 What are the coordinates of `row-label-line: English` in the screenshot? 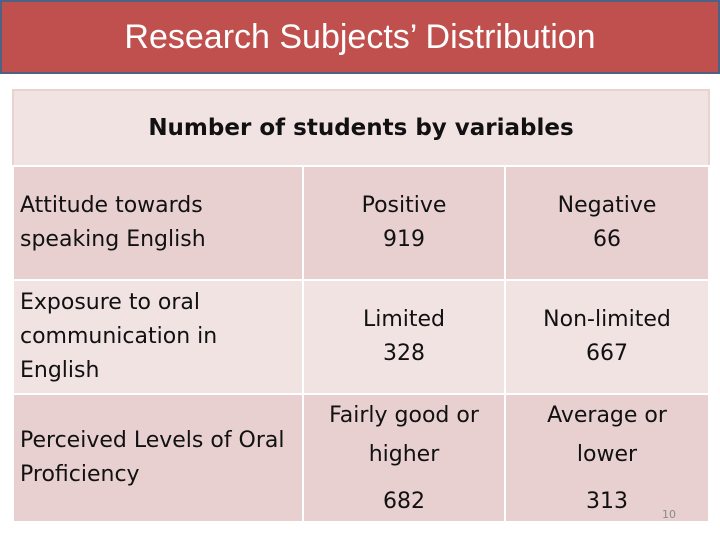 It's located at (60, 370).